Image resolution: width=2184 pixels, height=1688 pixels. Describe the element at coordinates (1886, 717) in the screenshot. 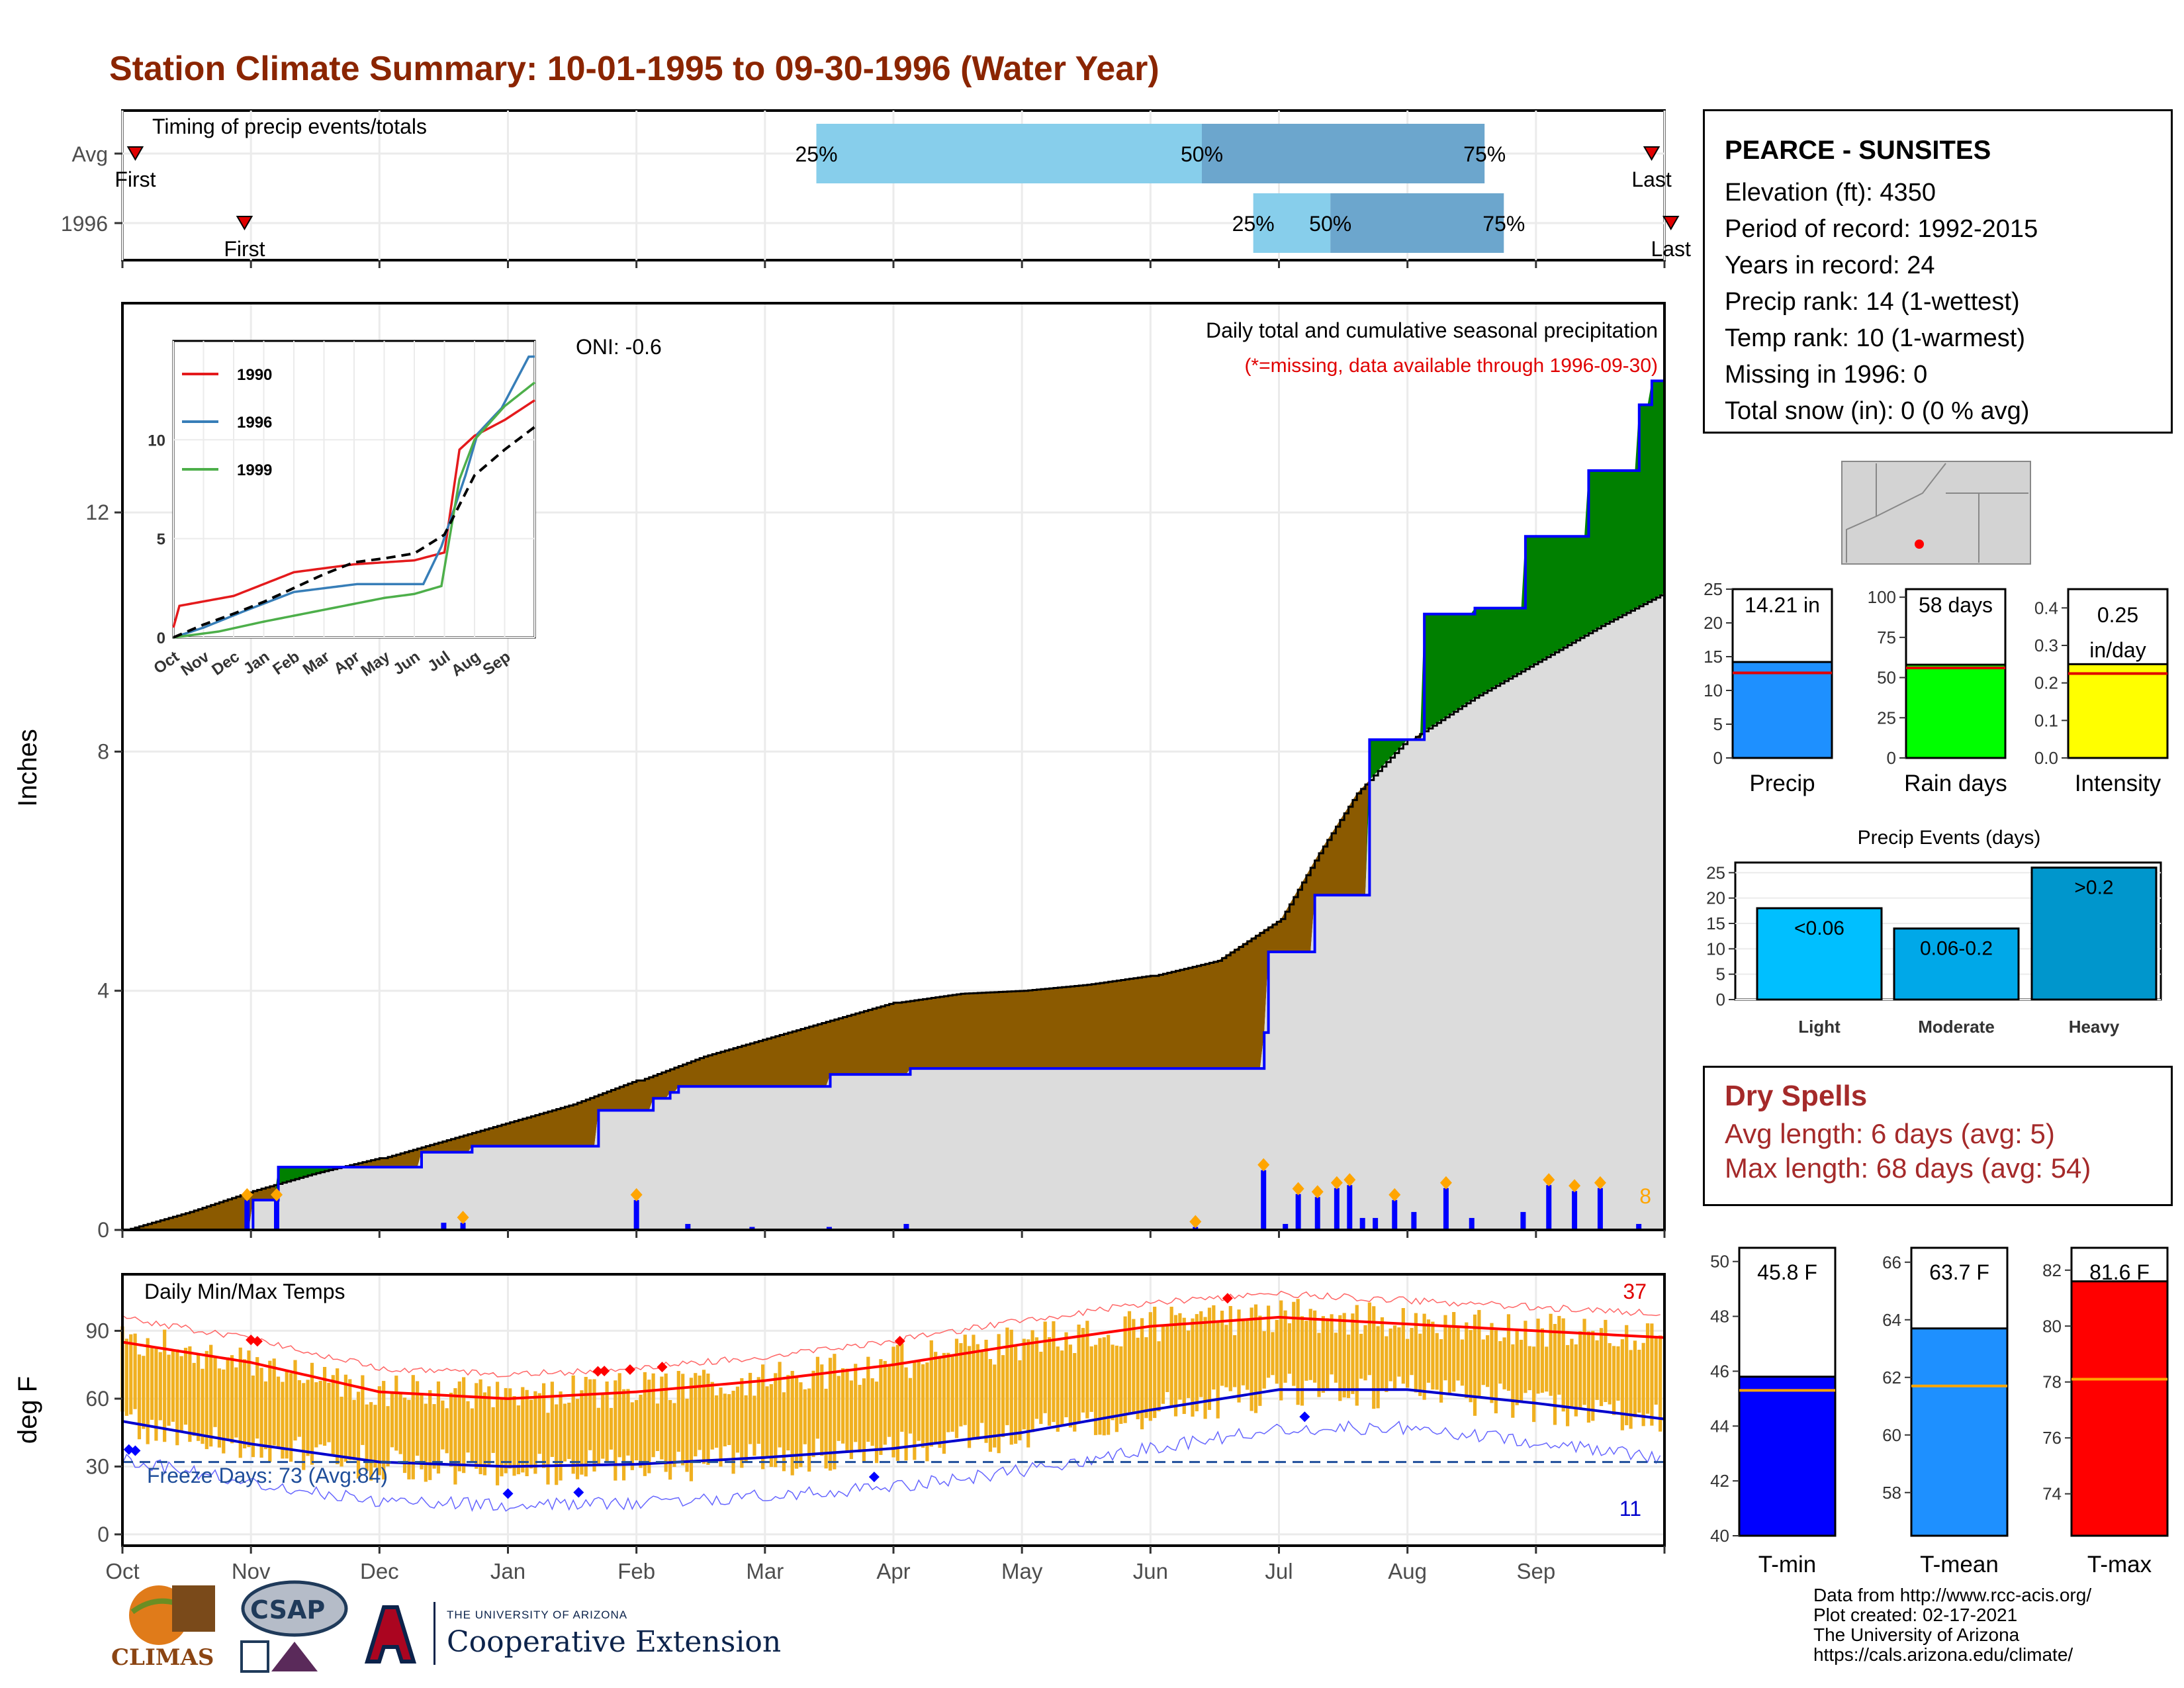

I see `summary-bar-tick-label: 25` at that location.